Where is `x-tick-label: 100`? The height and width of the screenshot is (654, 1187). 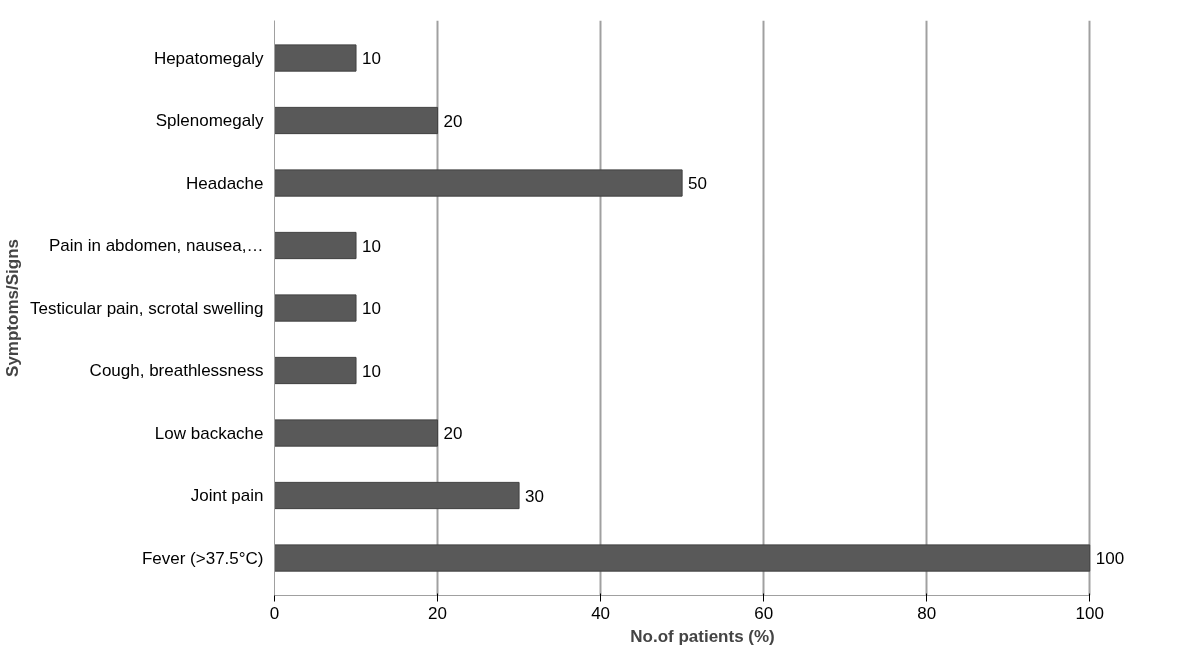
x-tick-label: 100 is located at coordinates (1089, 613).